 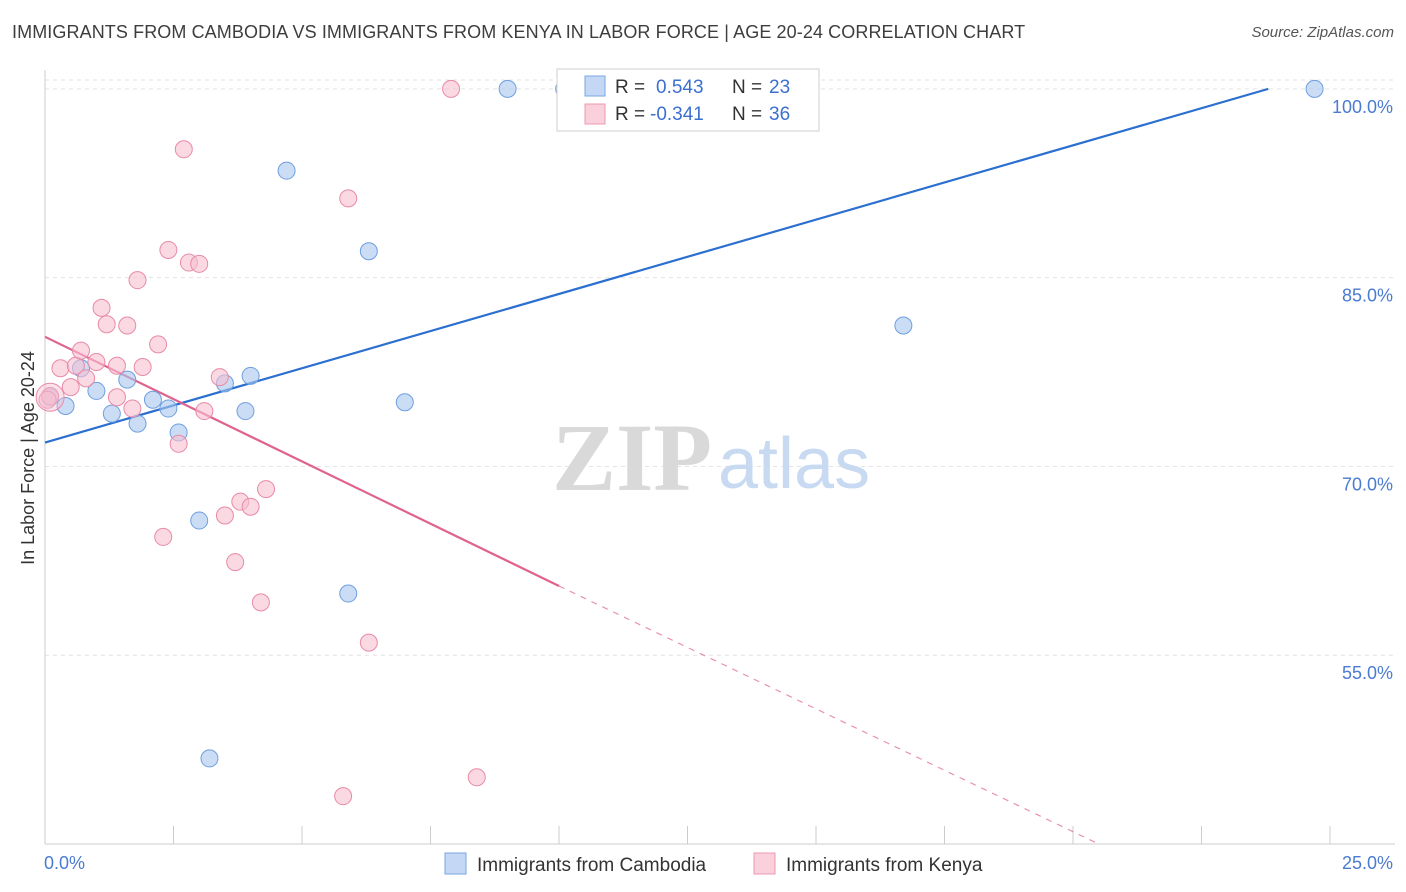 What do you see at coordinates (1362, 390) in the screenshot?
I see `y-tick-labels: 55.0% 70.0% 85.0% 100.0%` at bounding box center [1362, 390].